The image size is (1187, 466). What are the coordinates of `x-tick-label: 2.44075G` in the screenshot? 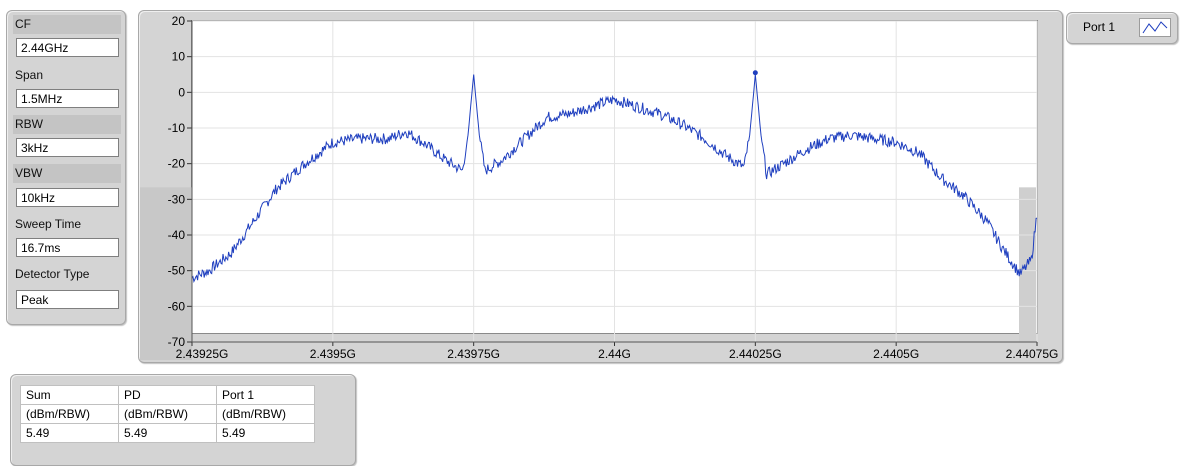 It's located at (1032, 354).